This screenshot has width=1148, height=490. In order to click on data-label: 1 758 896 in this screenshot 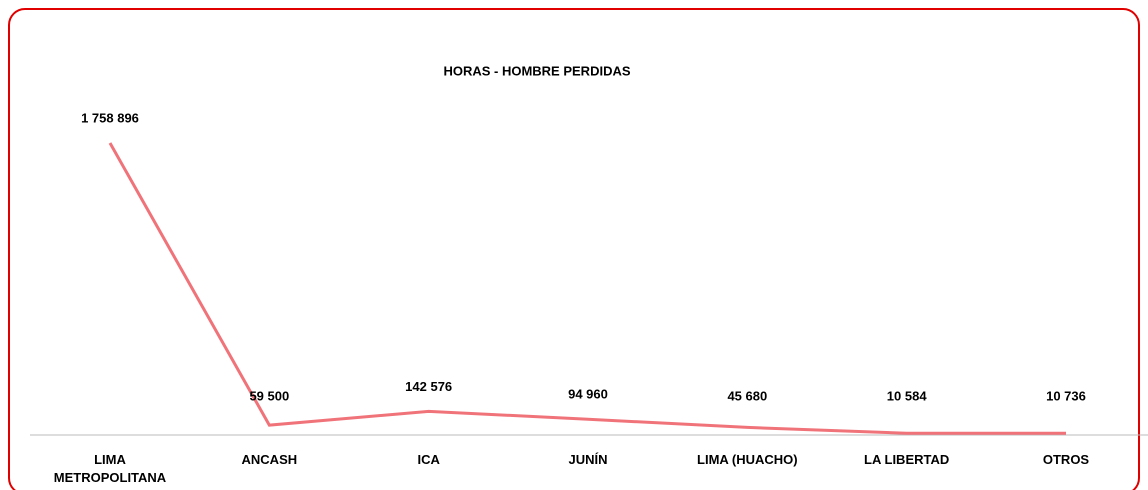, I will do `click(110, 117)`.